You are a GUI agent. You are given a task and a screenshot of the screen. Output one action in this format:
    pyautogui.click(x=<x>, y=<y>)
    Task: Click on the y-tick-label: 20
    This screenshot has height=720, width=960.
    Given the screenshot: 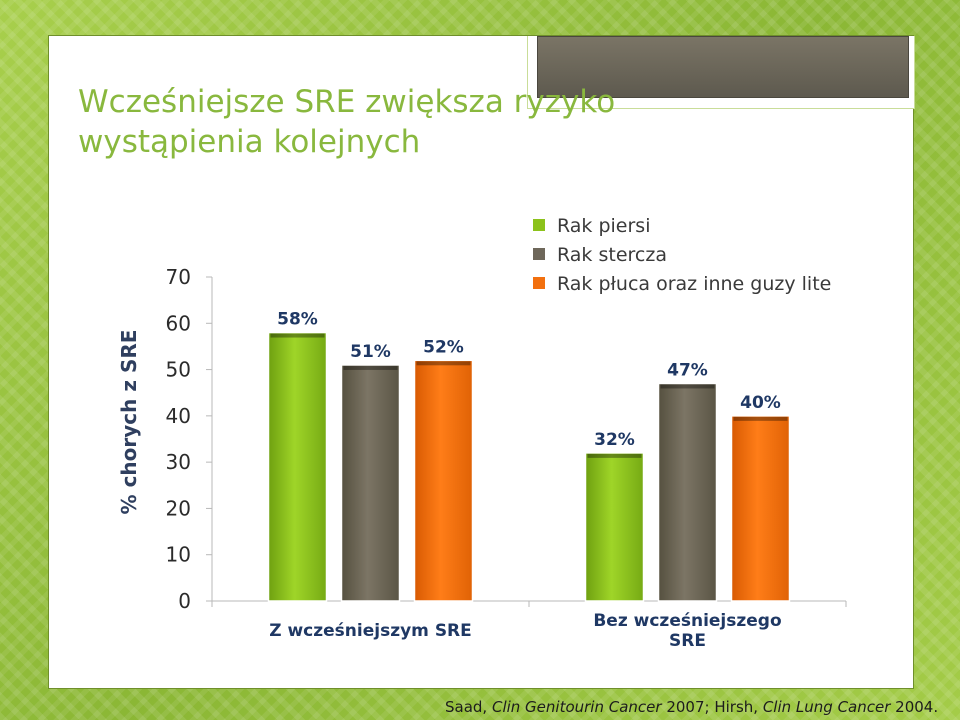 What is the action you would take?
    pyautogui.click(x=178, y=508)
    